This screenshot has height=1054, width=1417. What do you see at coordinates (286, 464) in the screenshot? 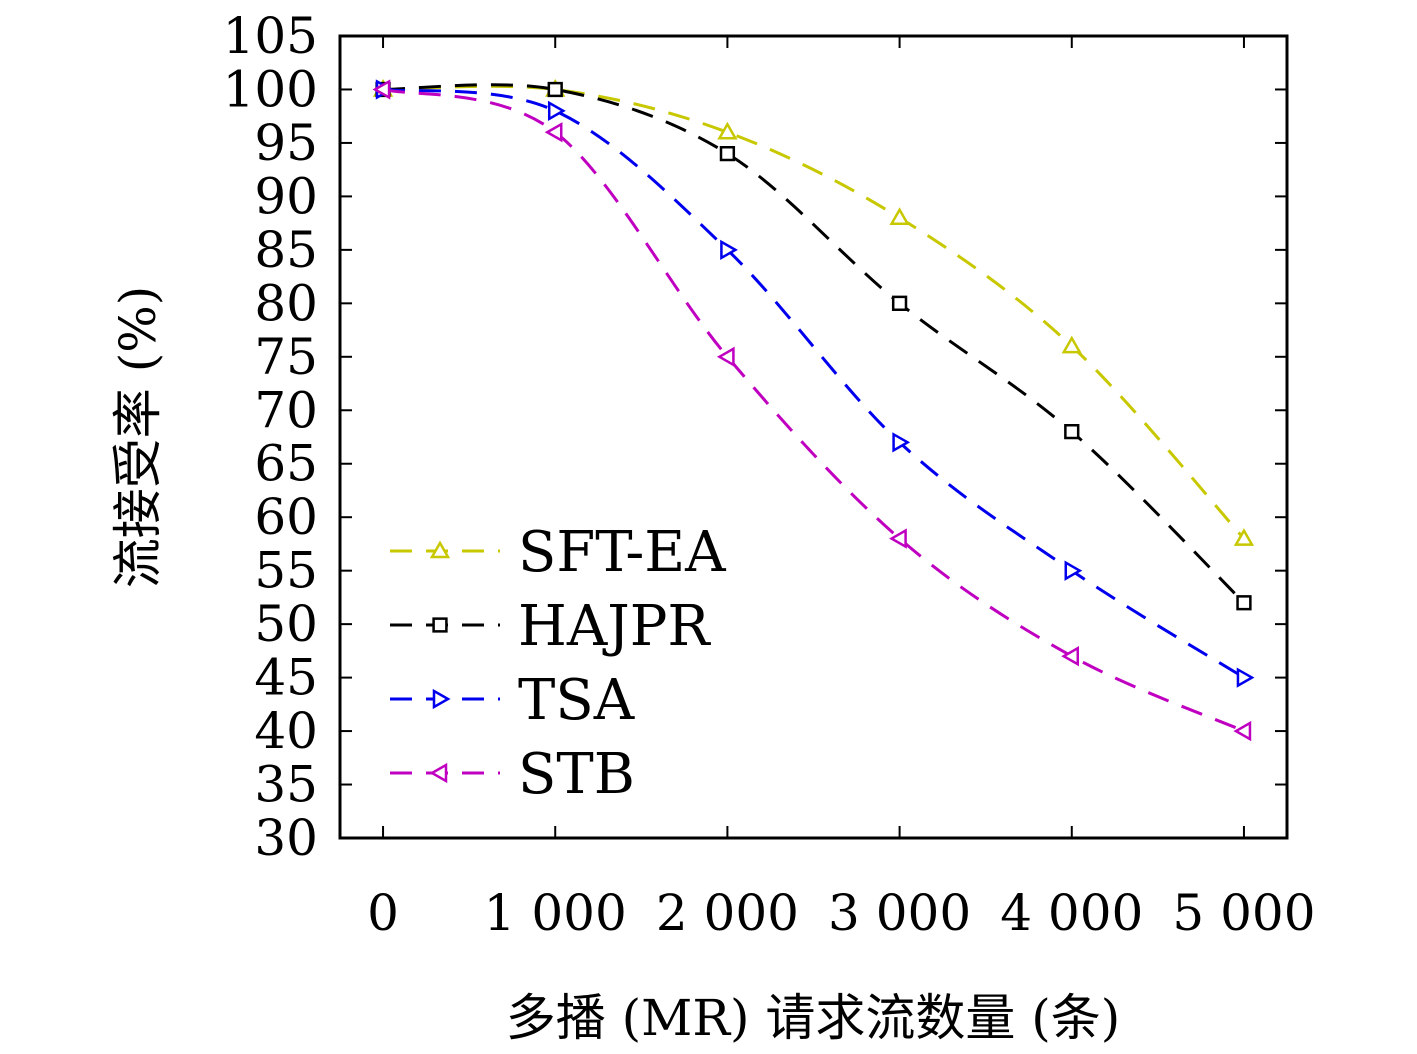
I see `y-tick-label: 65` at bounding box center [286, 464].